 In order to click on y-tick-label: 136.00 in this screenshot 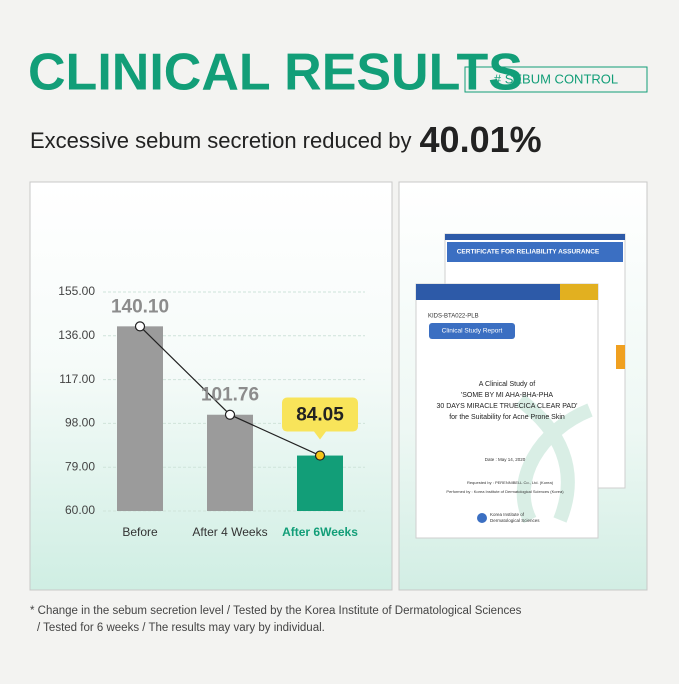, I will do `click(76, 335)`.